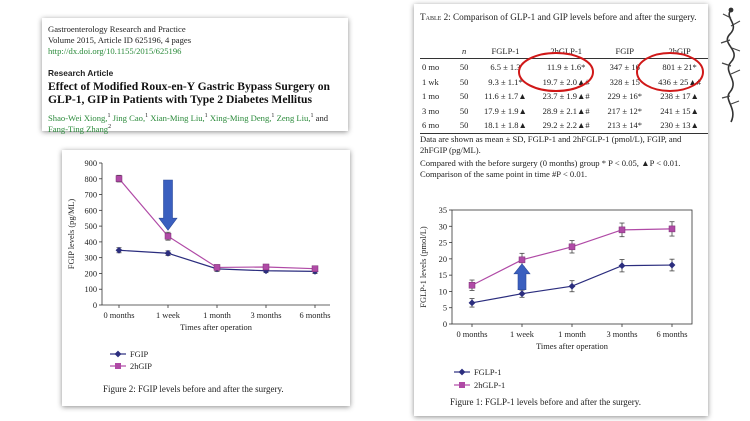 The width and height of the screenshot is (750, 421). Describe the element at coordinates (141, 366) in the screenshot. I see `legend-label: 2hGIP` at that location.